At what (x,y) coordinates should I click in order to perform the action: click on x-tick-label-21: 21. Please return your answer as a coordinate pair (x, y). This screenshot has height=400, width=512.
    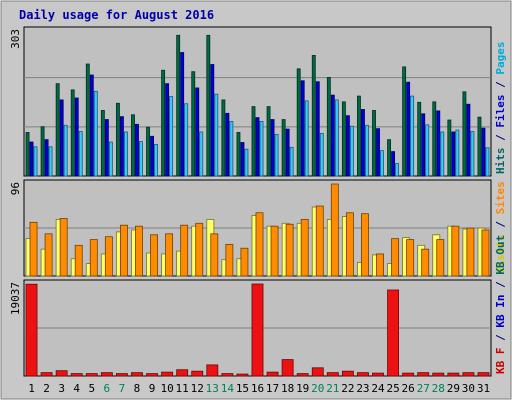
    Looking at the image, I should click on (332, 388).